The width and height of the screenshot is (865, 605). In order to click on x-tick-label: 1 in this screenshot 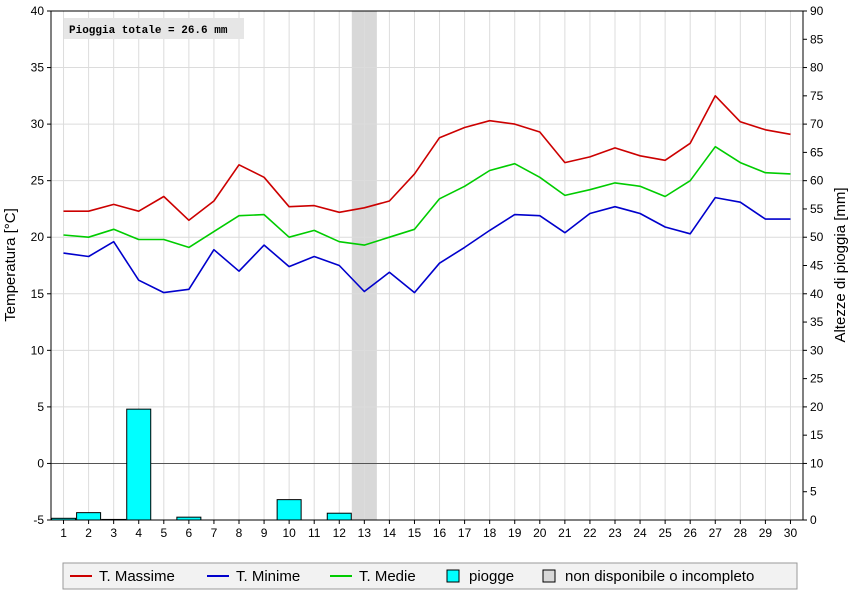, I will do `click(63, 533)`.